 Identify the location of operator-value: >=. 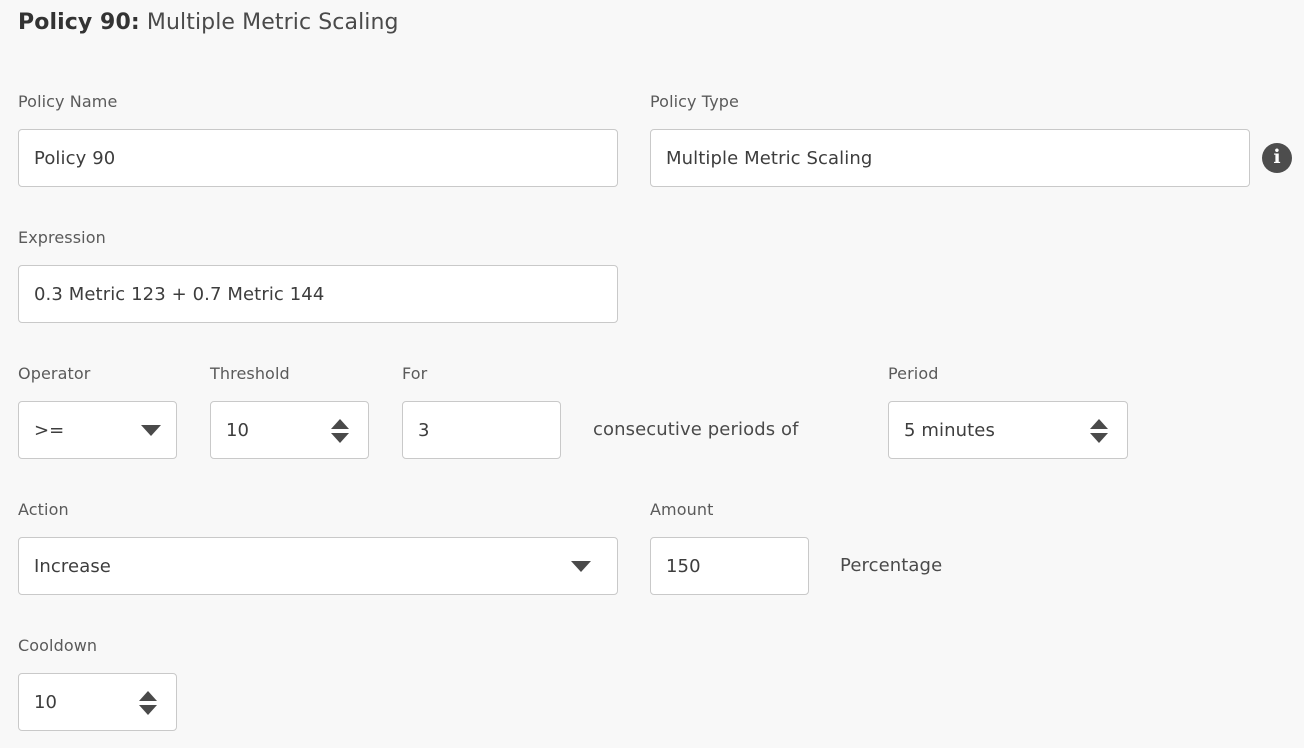
(49, 430).